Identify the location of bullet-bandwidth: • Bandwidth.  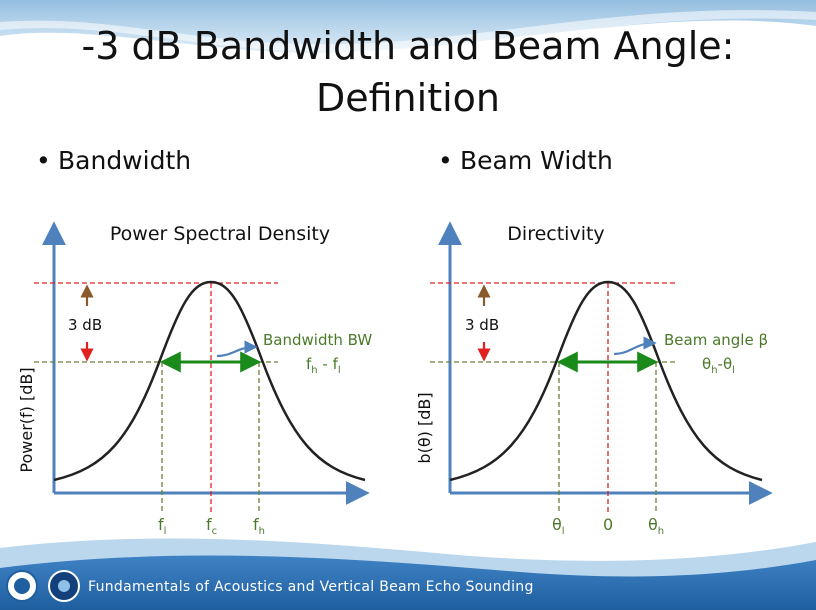
(113, 160).